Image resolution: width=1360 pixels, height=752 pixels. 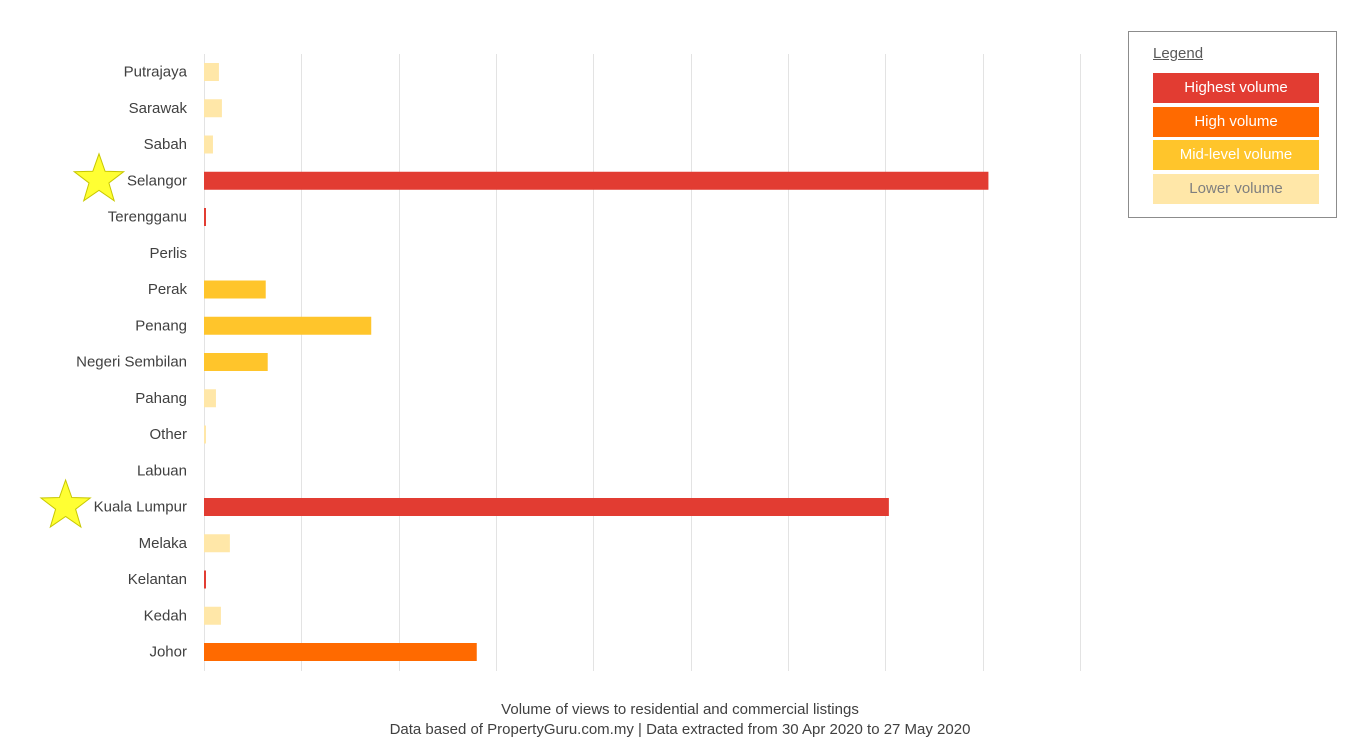 I want to click on bar-putrajaya, so click(x=211, y=72).